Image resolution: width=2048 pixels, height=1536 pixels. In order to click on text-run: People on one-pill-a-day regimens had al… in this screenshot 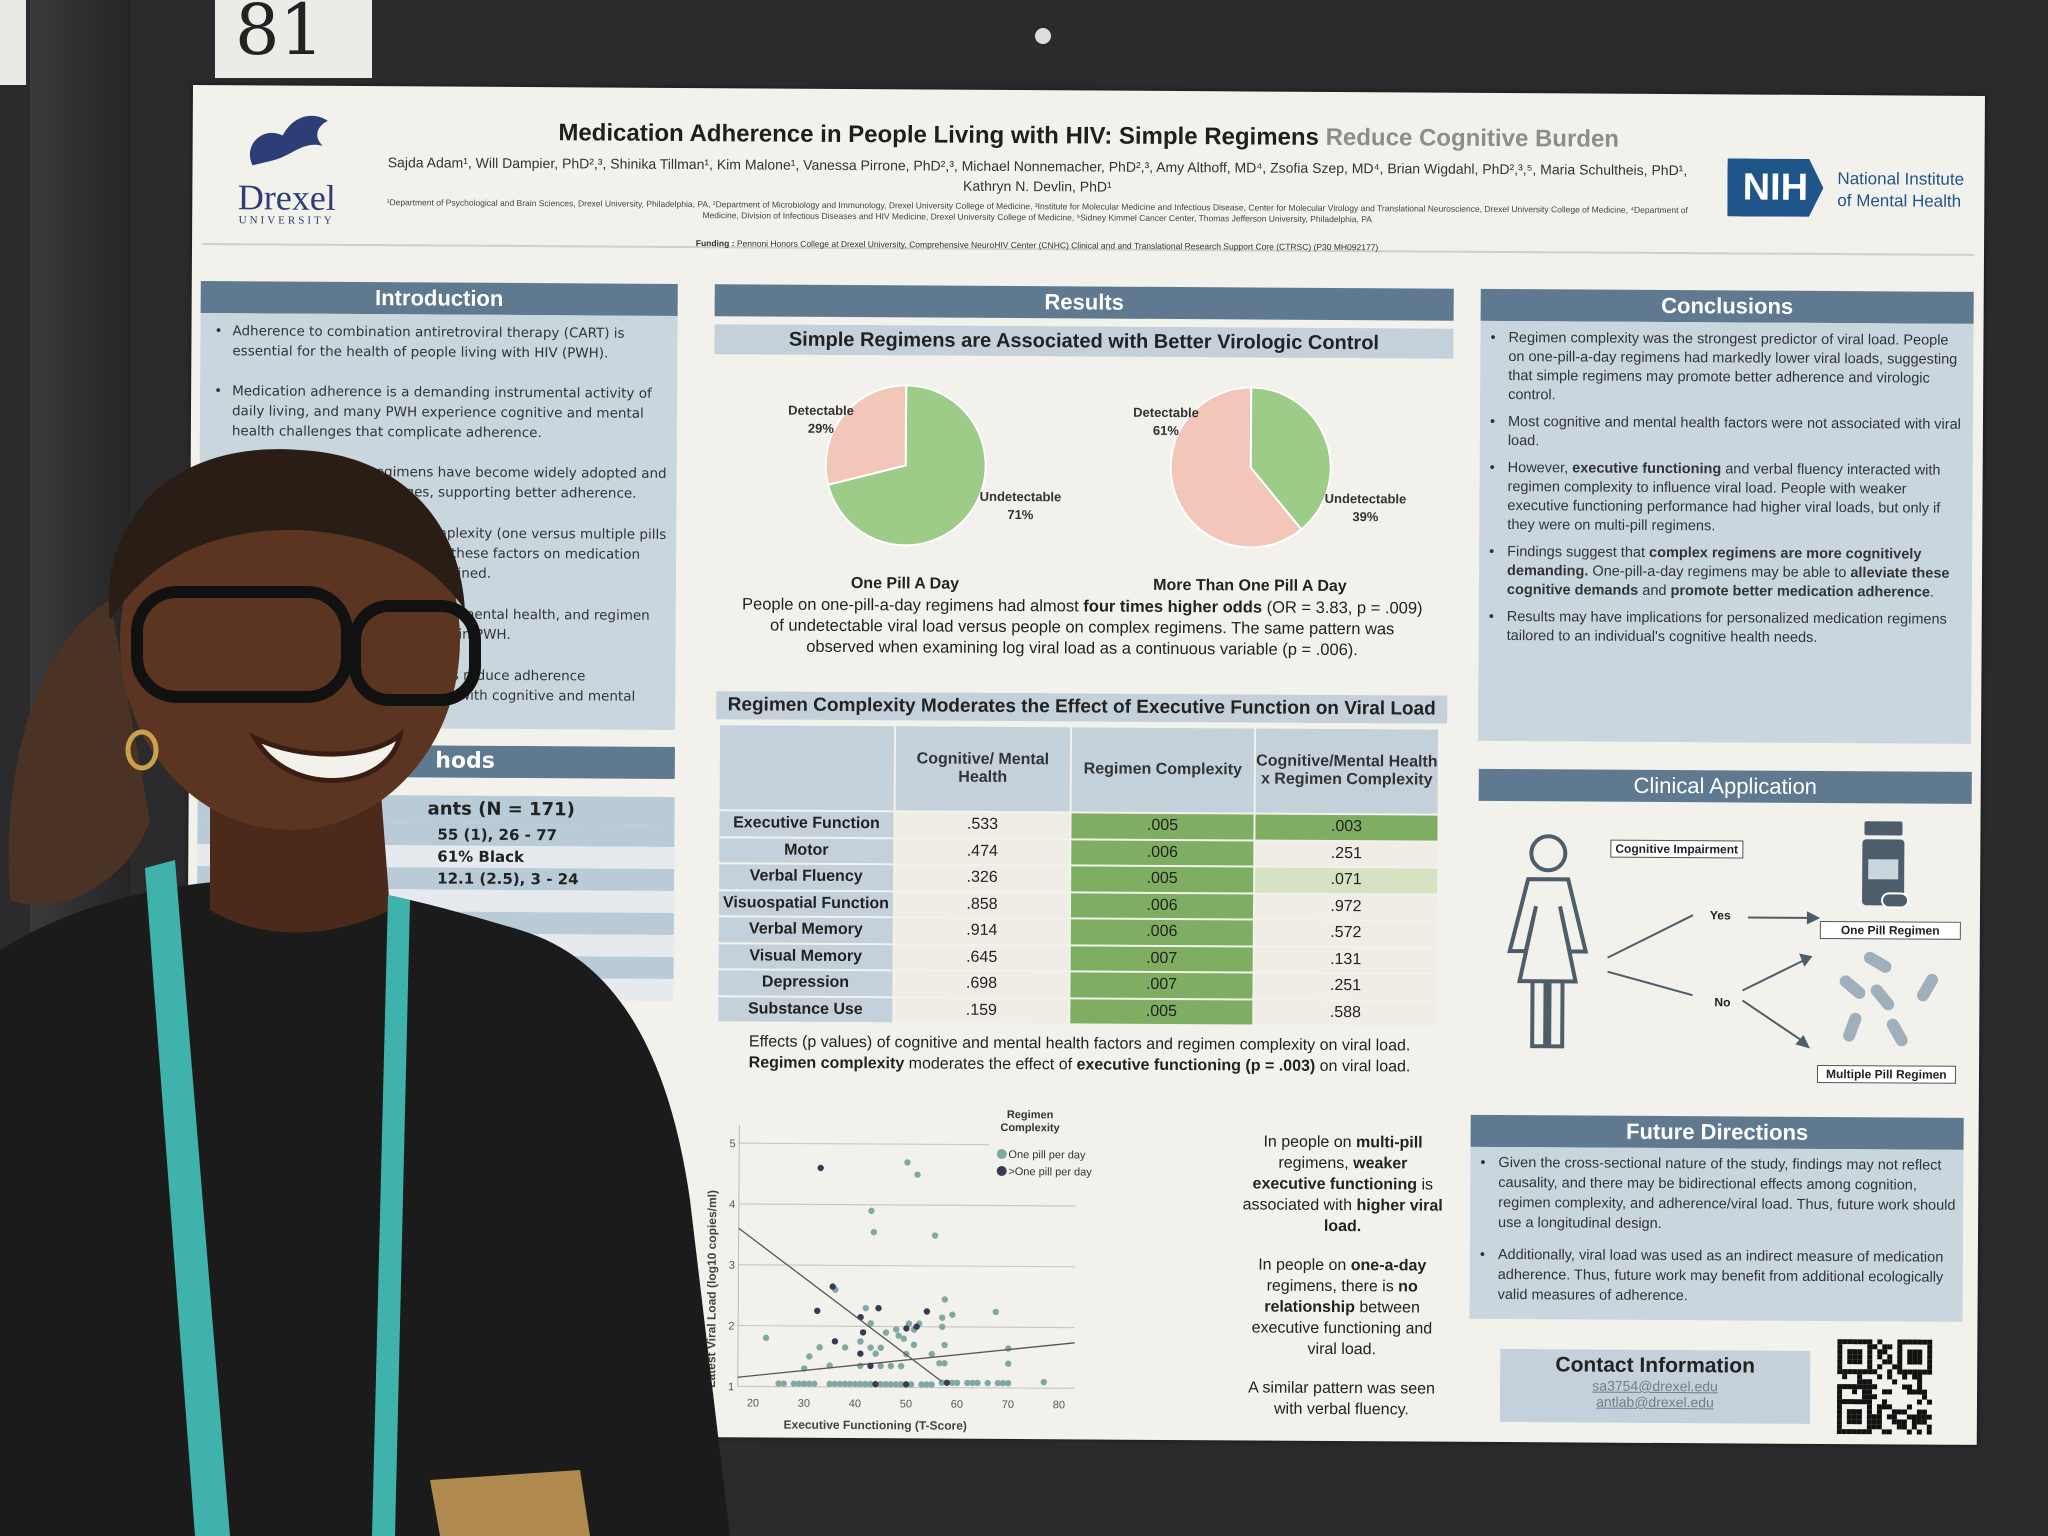, I will do `click(913, 605)`.